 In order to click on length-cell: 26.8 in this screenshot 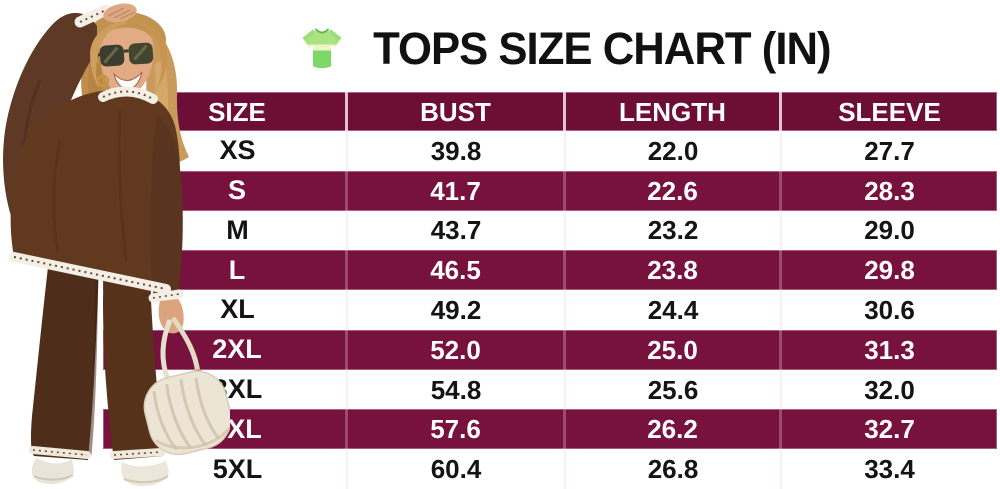, I will do `click(674, 469)`.